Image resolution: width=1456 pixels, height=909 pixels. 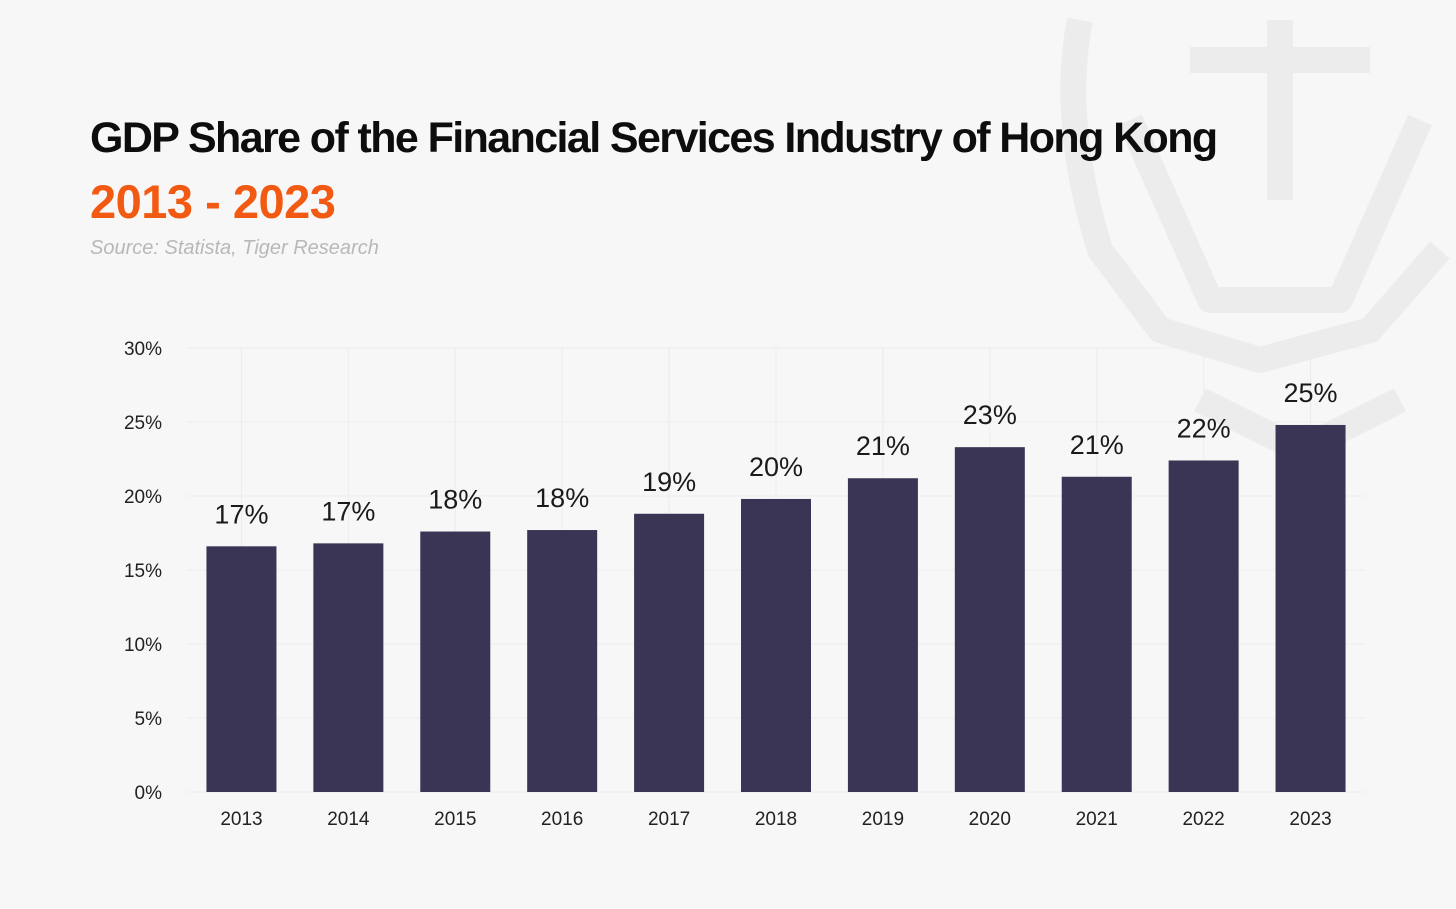 I want to click on y-tick-label: 0%, so click(x=149, y=793).